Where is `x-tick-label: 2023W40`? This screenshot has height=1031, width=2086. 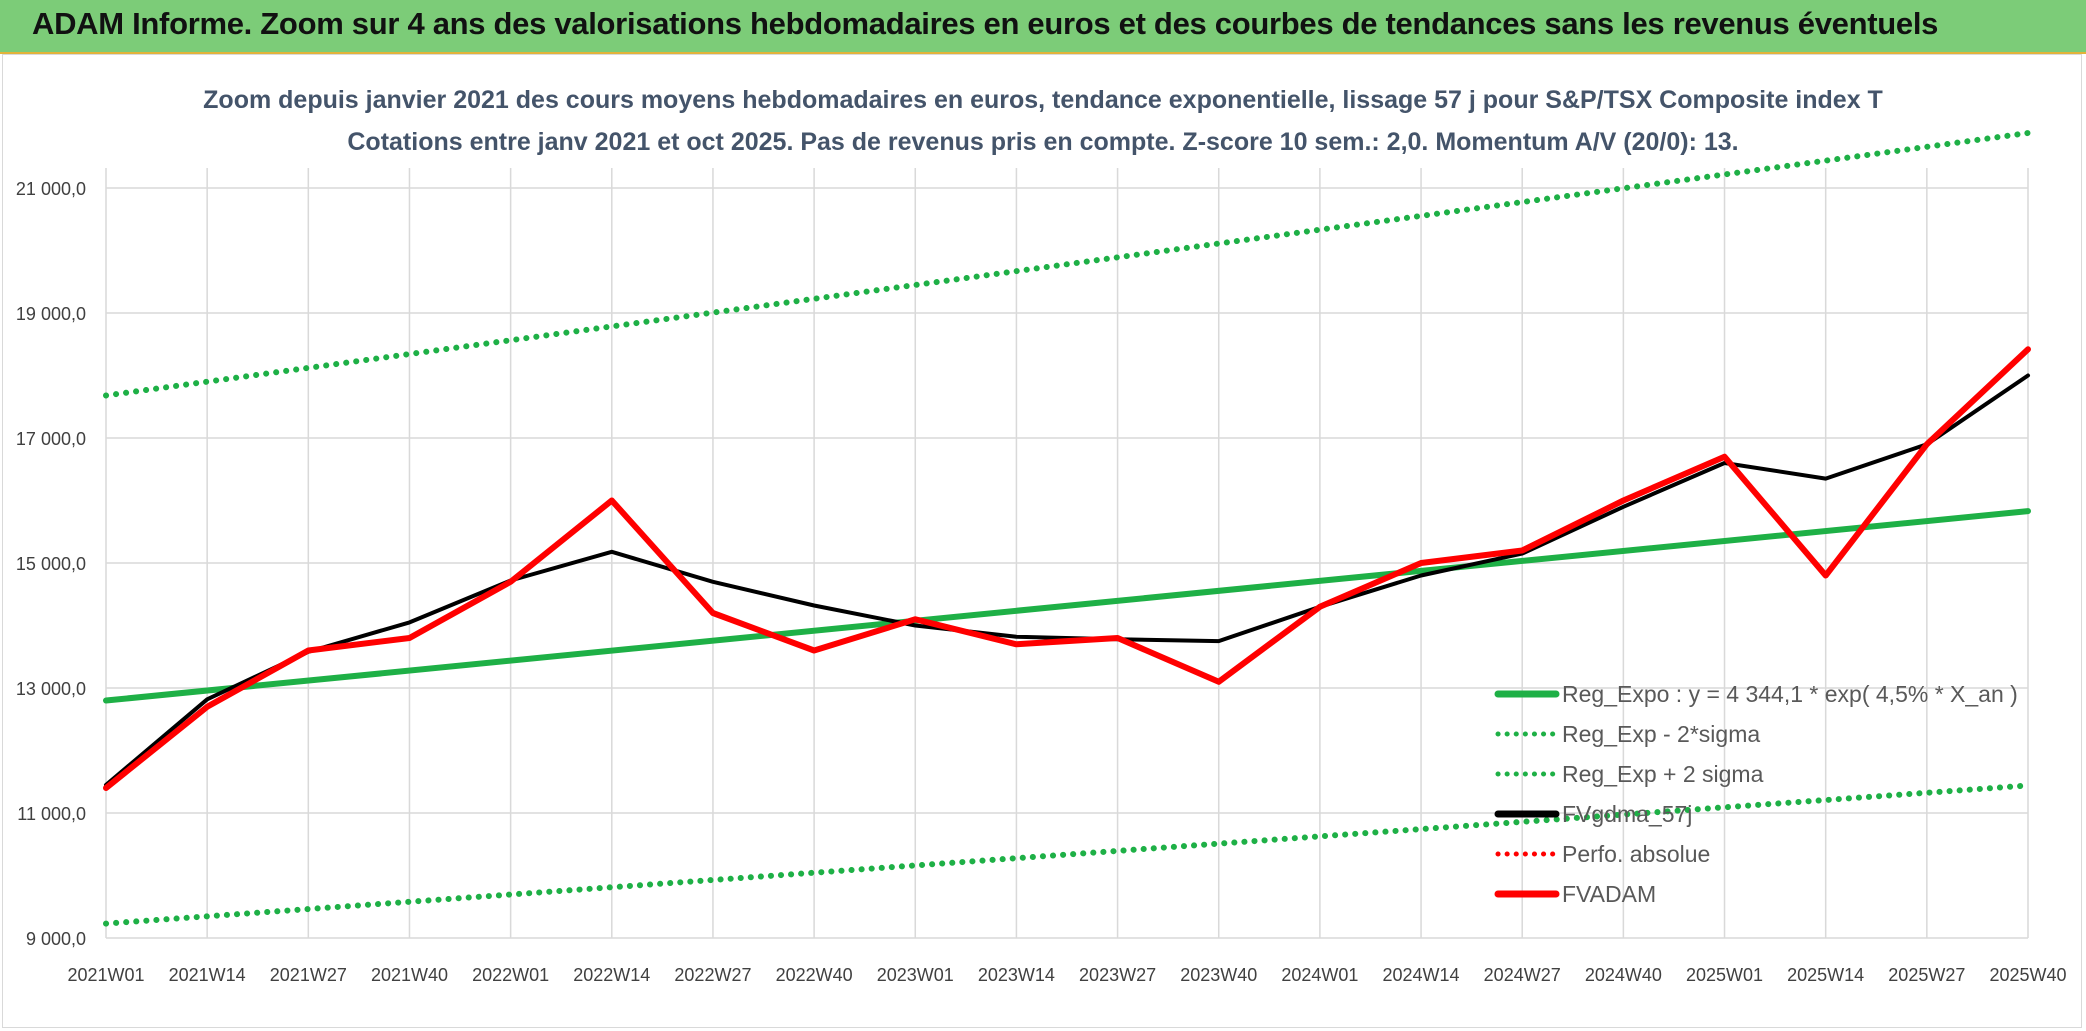 x-tick-label: 2023W40 is located at coordinates (1218, 975).